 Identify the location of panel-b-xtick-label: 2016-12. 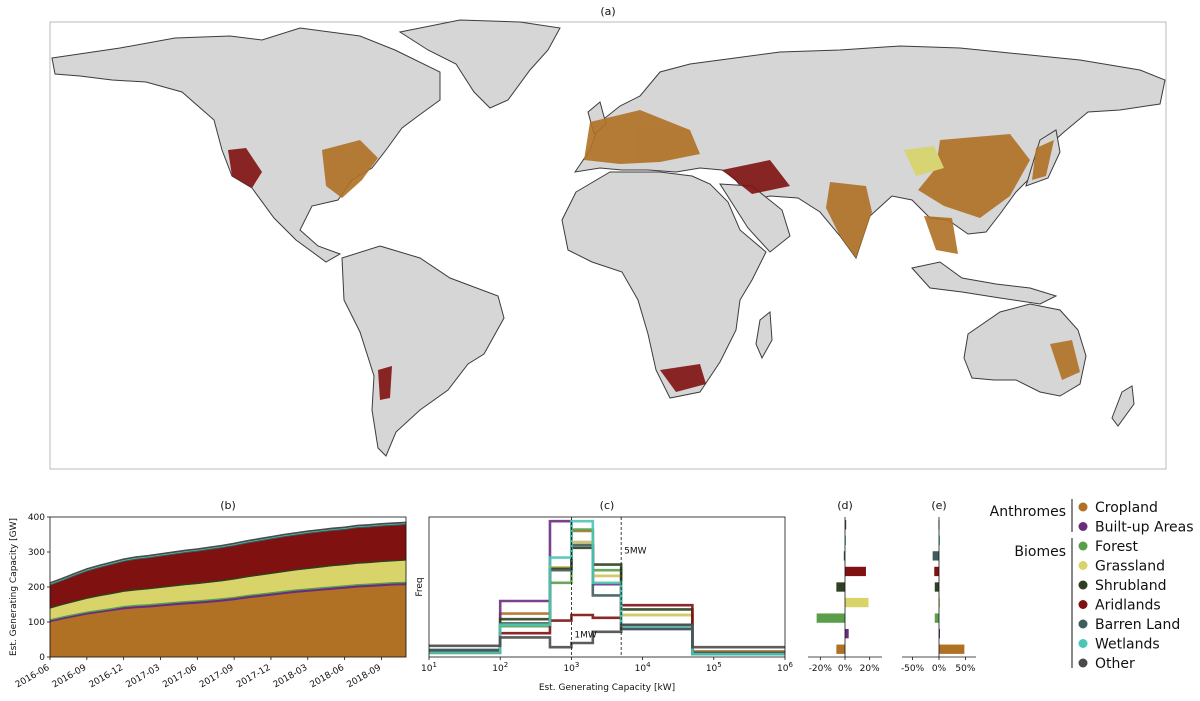
(107, 676).